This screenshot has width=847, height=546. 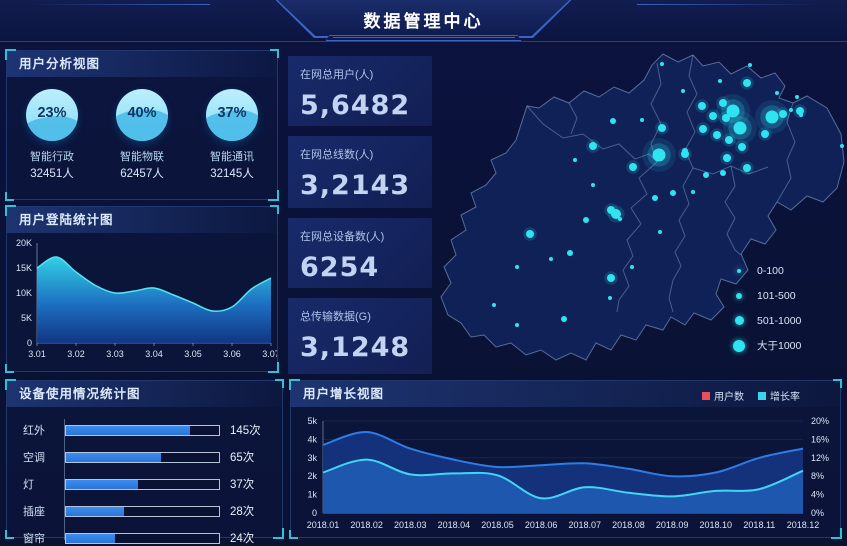 What do you see at coordinates (366, 525) in the screenshot?
I see `x-axis-tick-label: 2018.02` at bounding box center [366, 525].